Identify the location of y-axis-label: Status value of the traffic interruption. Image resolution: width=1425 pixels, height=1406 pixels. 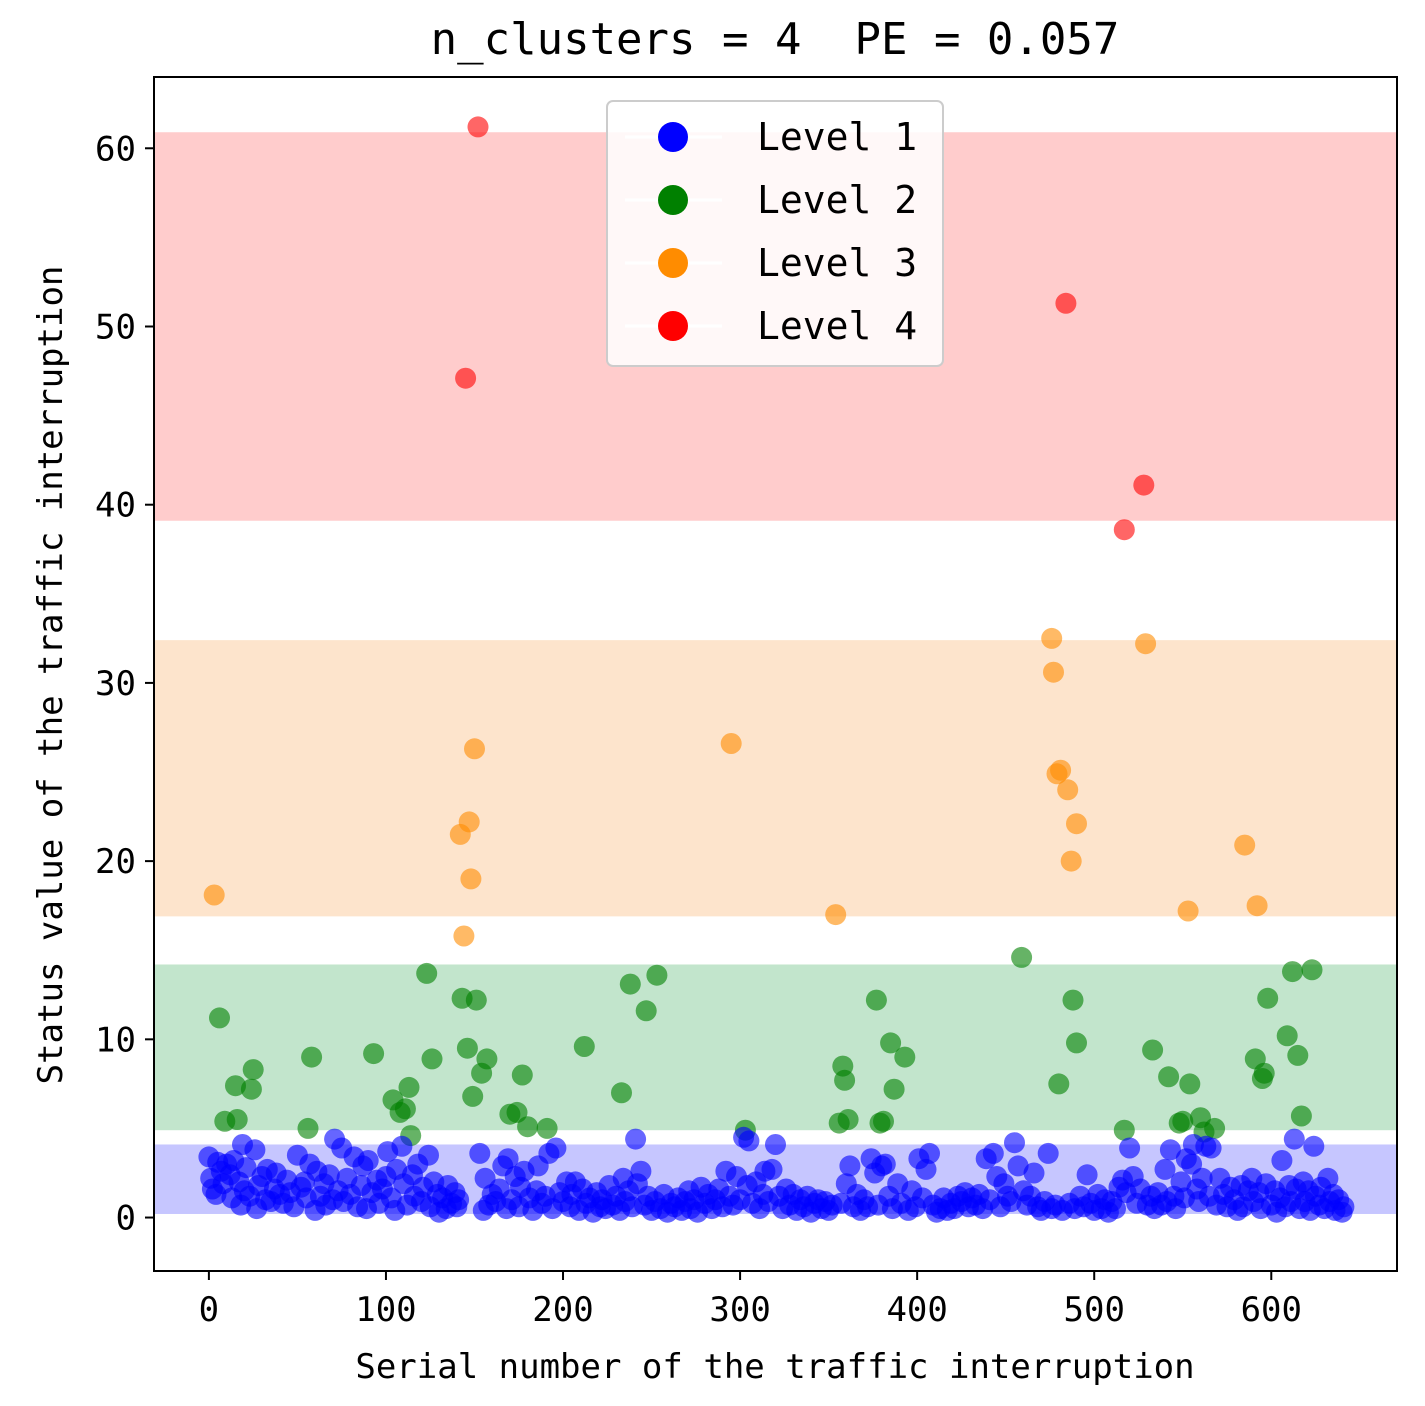
(51, 675).